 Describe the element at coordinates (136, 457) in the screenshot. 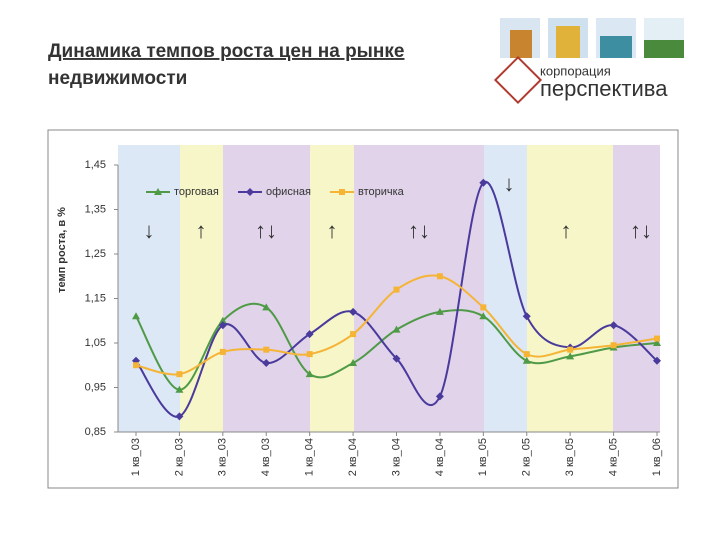

I see `x-tick-label: 1 кв_03` at that location.